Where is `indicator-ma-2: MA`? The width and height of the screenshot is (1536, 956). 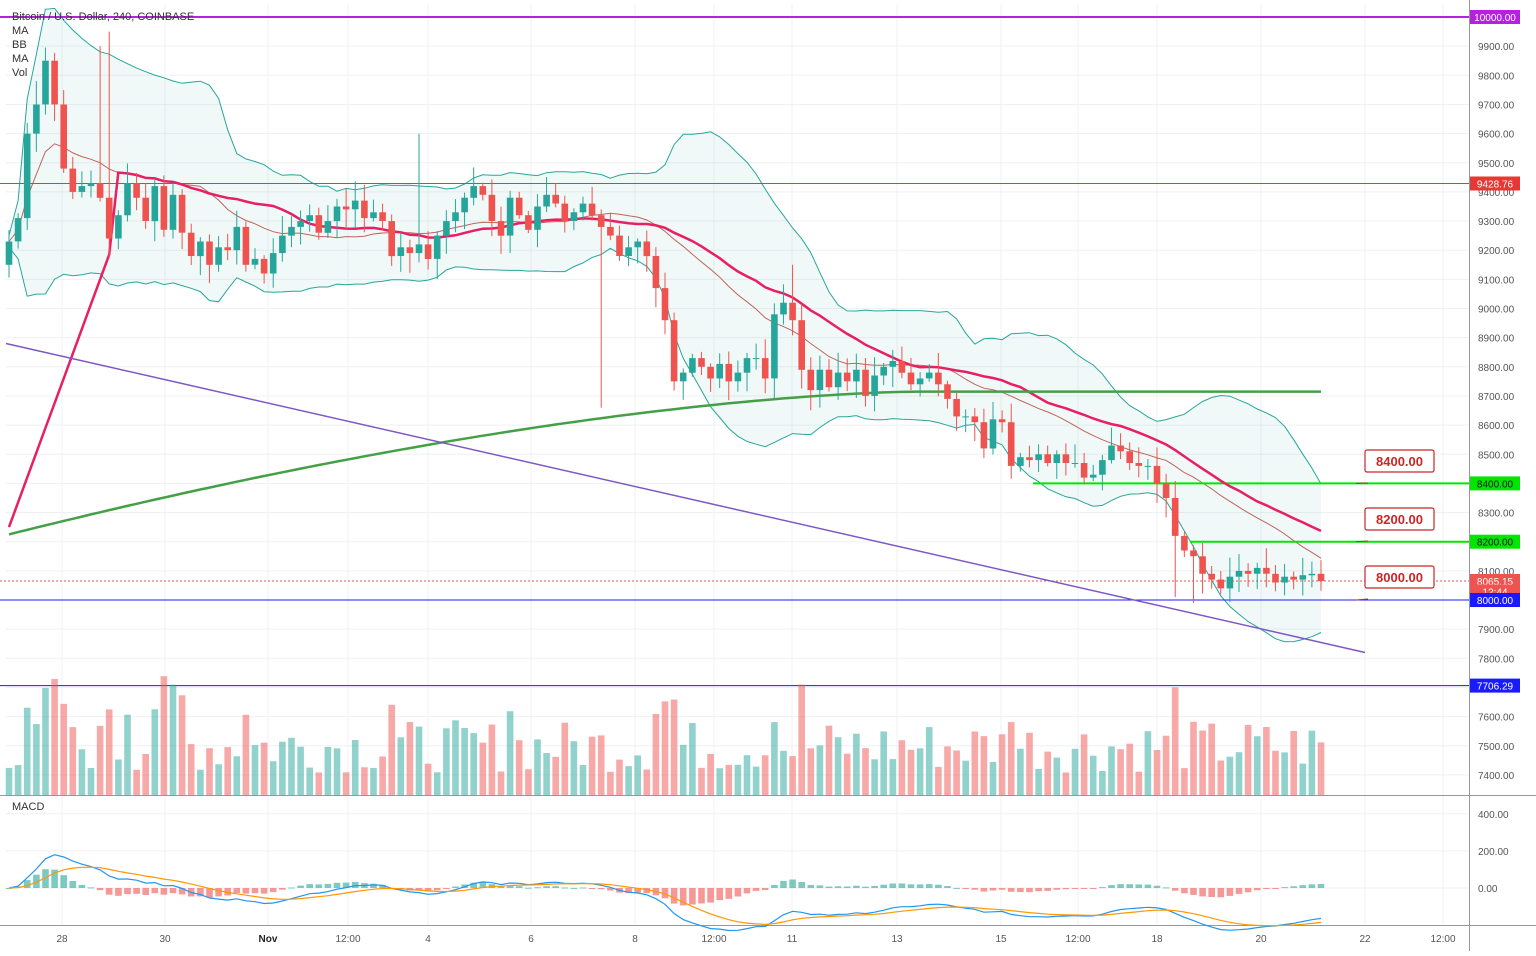
indicator-ma-2: MA is located at coordinates (103, 59).